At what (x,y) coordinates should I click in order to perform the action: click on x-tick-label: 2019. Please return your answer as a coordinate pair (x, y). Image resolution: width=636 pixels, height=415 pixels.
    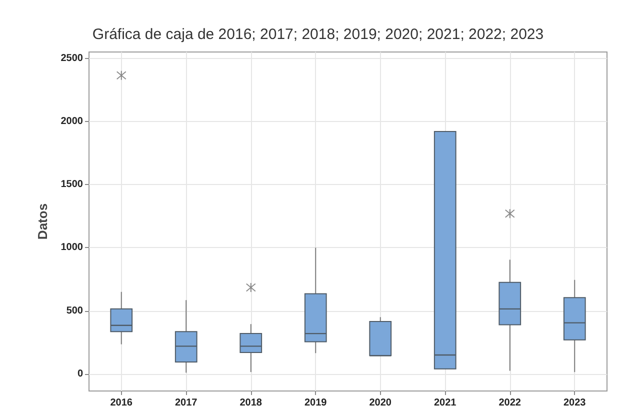
    Looking at the image, I should click on (316, 403).